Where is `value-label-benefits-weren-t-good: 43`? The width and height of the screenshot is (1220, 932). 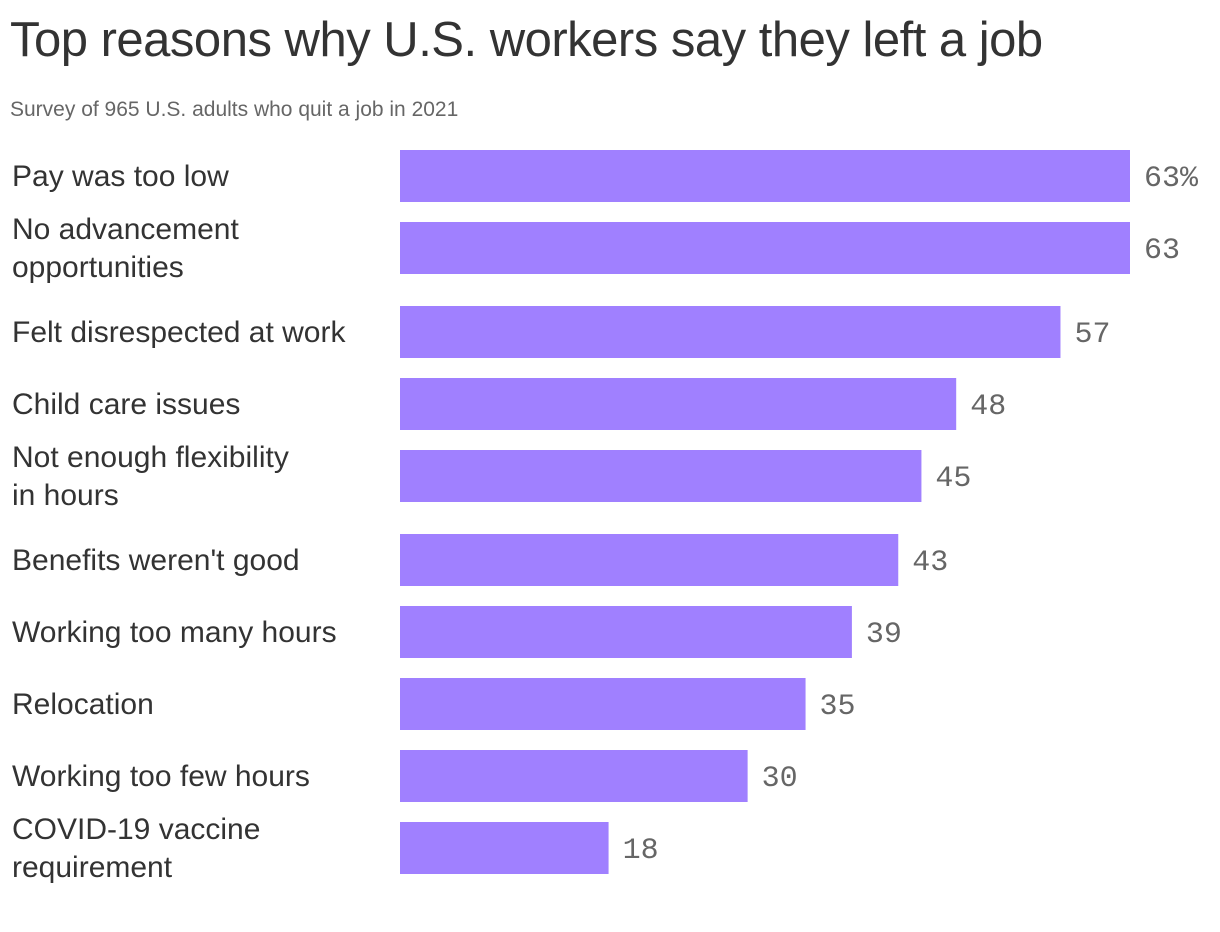
value-label-benefits-weren-t-good: 43 is located at coordinates (930, 563).